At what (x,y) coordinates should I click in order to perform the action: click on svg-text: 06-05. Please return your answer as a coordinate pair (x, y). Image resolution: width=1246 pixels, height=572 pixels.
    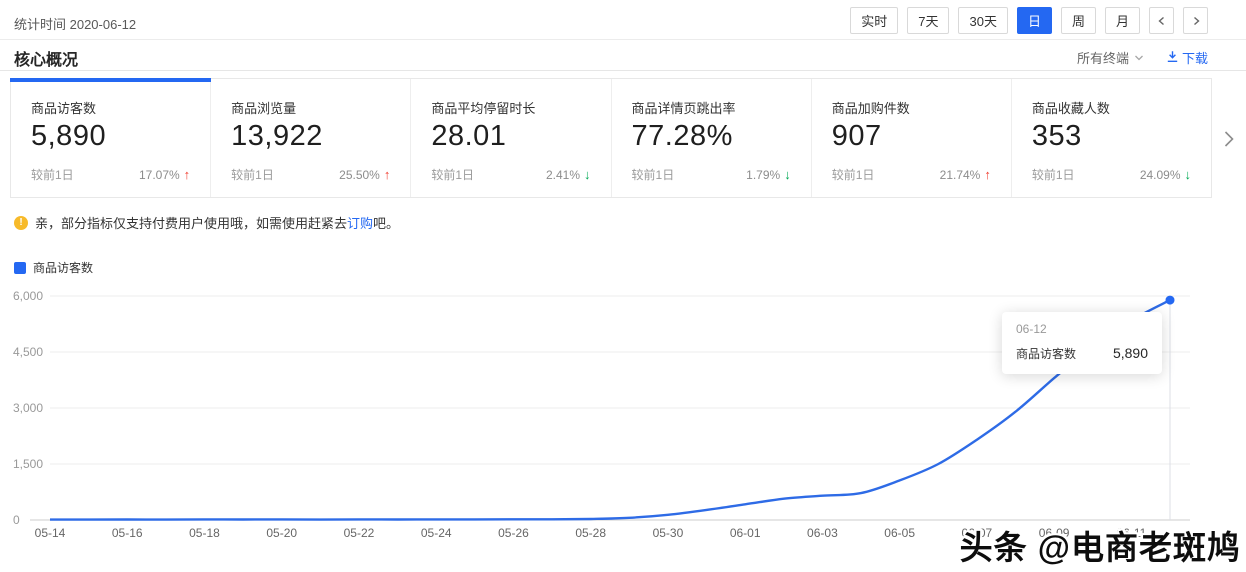
    Looking at the image, I should click on (899, 533).